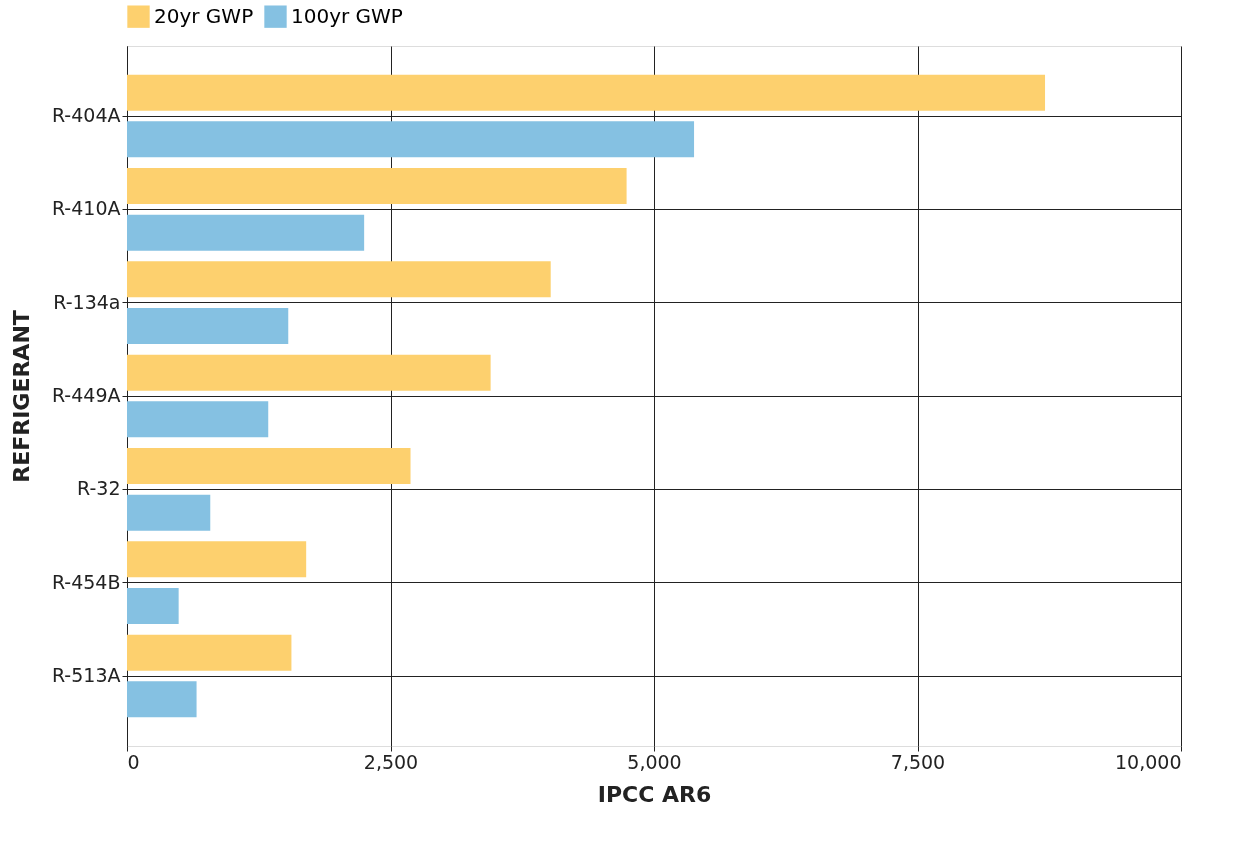 This screenshot has width=1254, height=841. What do you see at coordinates (654, 794) in the screenshot?
I see `x-axis-title: IPCC AR6` at bounding box center [654, 794].